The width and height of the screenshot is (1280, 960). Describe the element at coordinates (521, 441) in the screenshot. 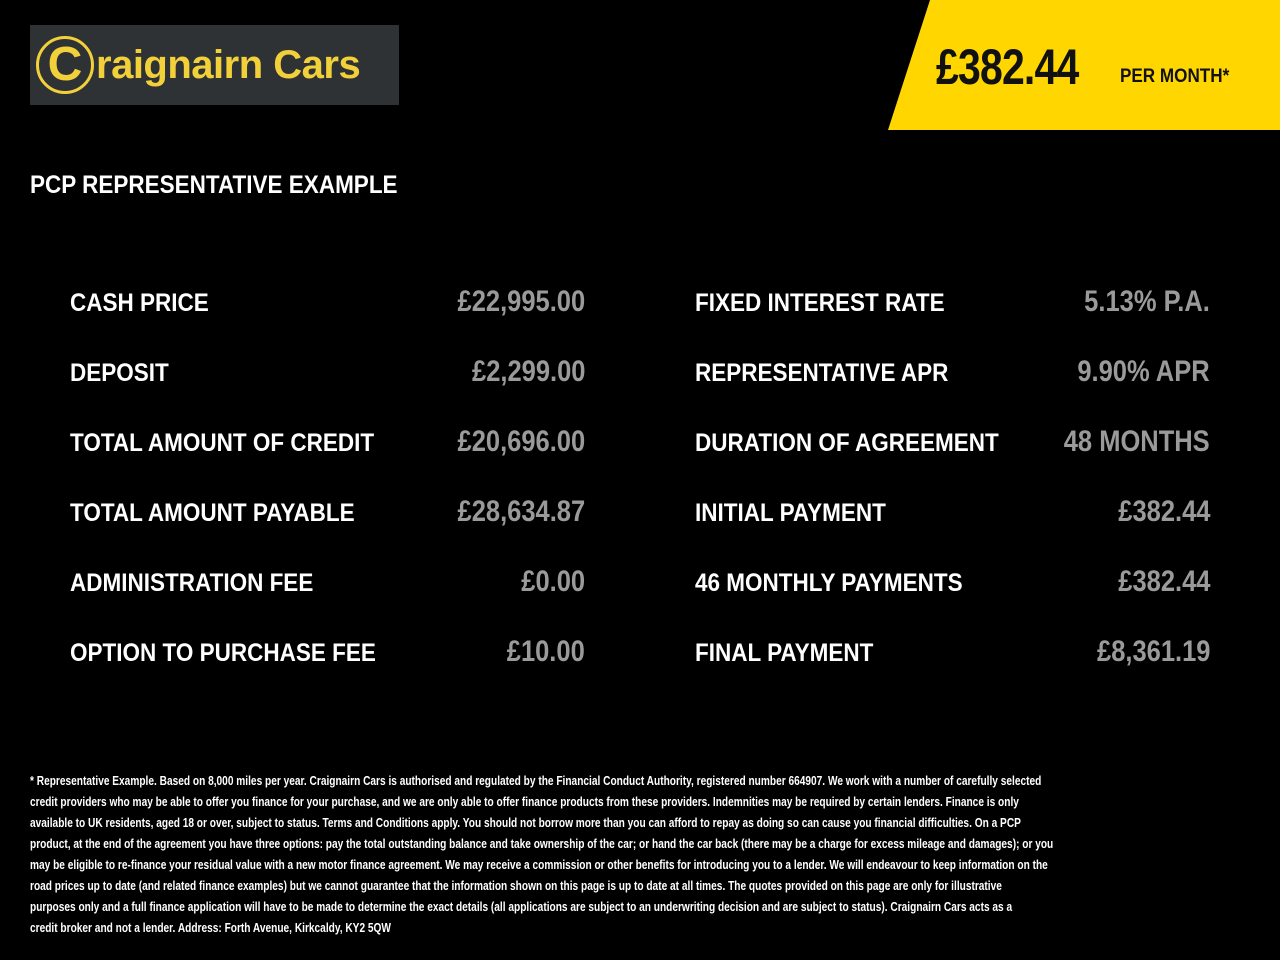

I see `row-value: £20,696.00` at that location.